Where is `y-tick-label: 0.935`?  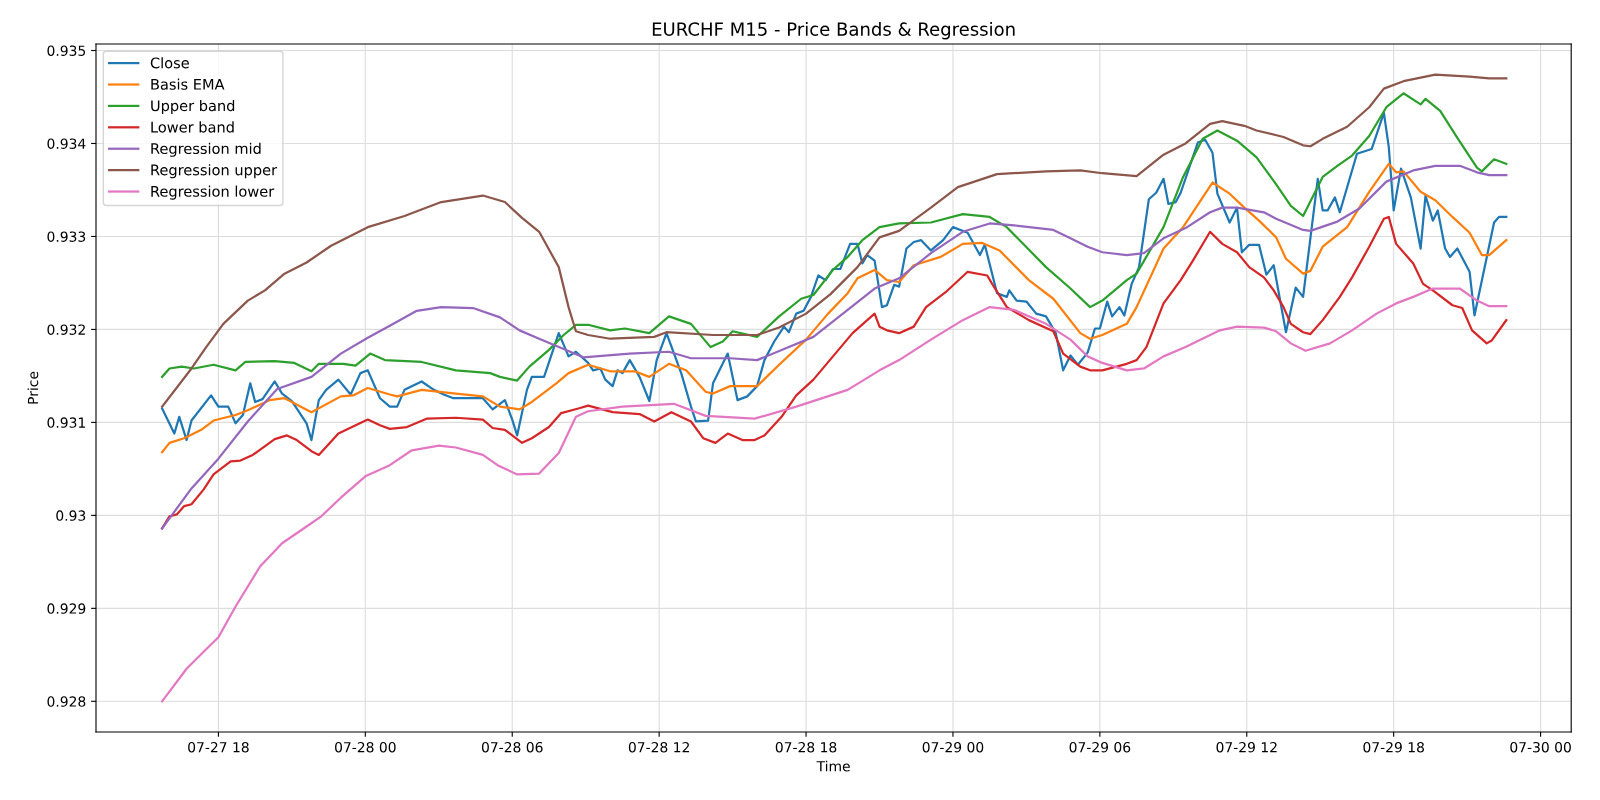 y-tick-label: 0.935 is located at coordinates (66, 50).